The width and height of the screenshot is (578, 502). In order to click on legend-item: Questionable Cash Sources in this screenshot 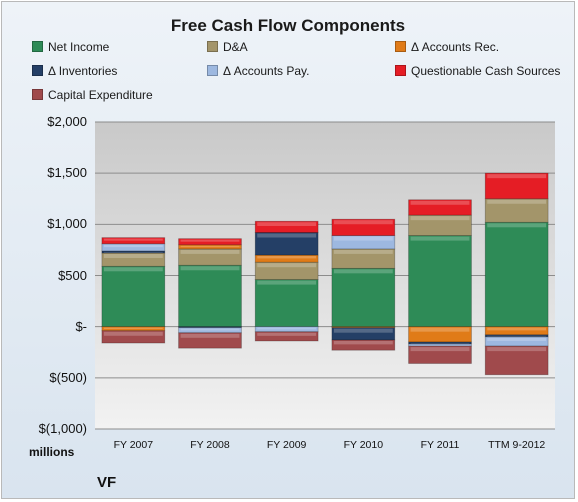, I will do `click(477, 71)`.